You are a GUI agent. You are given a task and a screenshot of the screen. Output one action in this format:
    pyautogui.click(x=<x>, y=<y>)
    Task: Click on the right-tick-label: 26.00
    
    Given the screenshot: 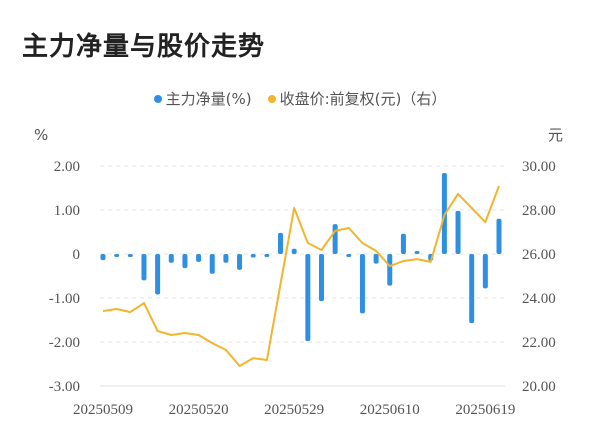 What is the action you would take?
    pyautogui.click(x=539, y=255)
    